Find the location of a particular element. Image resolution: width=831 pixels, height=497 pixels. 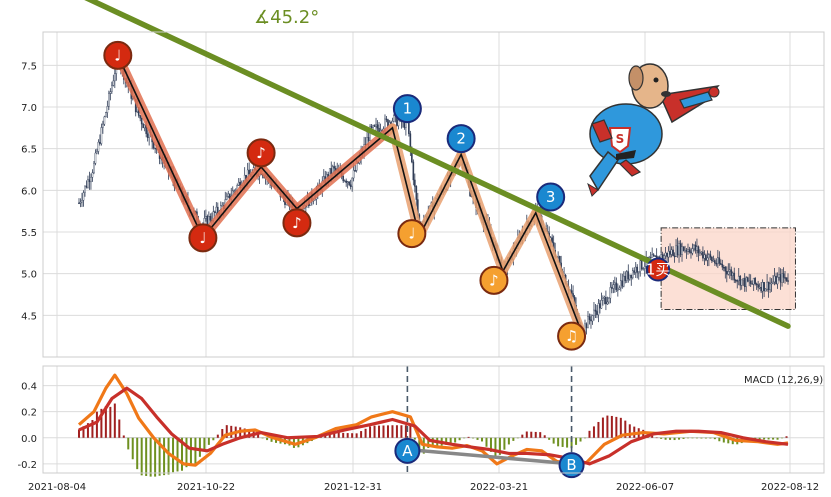

macd-marker-label: B is located at coordinates (571, 465).